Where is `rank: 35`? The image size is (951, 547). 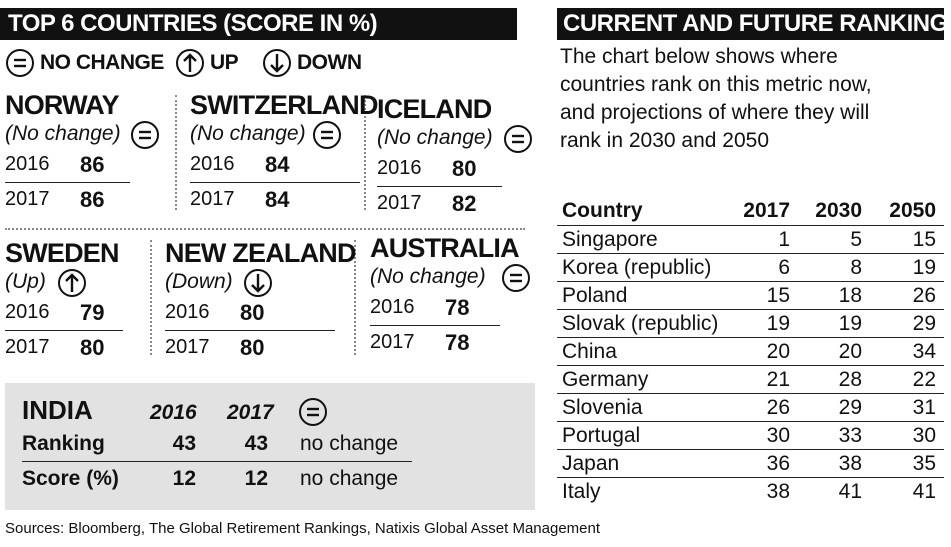
rank: 35 is located at coordinates (924, 463).